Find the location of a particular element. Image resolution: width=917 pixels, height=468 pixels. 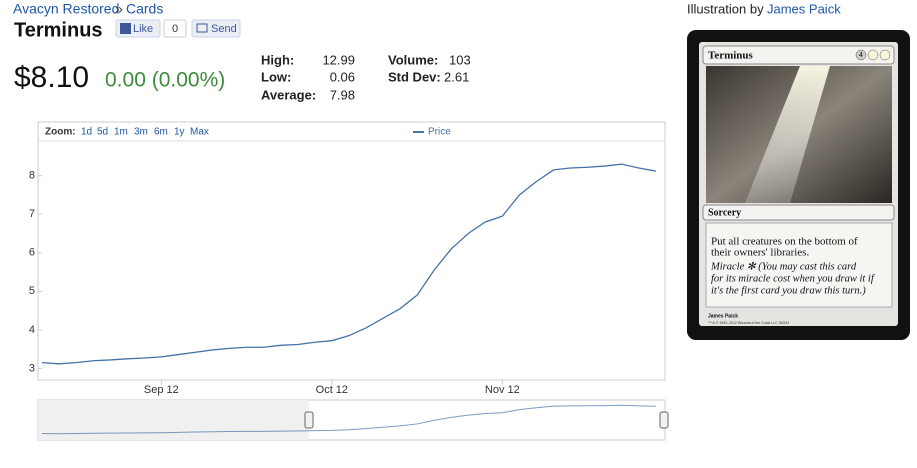

illustration-label: Illustration by is located at coordinates (725, 8).